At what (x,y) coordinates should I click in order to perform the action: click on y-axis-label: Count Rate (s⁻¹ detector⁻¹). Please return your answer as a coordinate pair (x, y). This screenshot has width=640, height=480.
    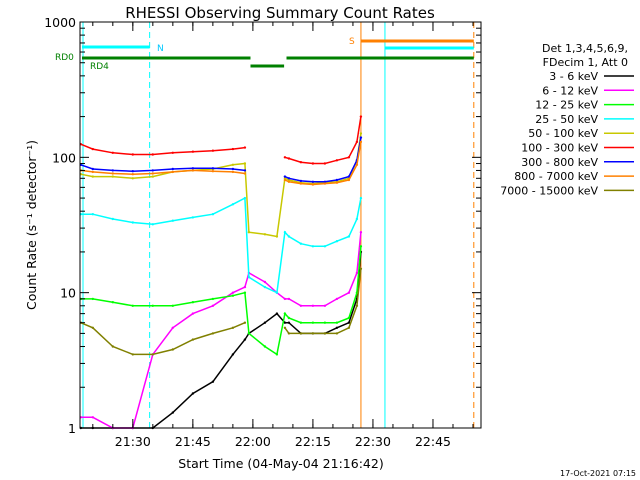
    Looking at the image, I should click on (31, 225).